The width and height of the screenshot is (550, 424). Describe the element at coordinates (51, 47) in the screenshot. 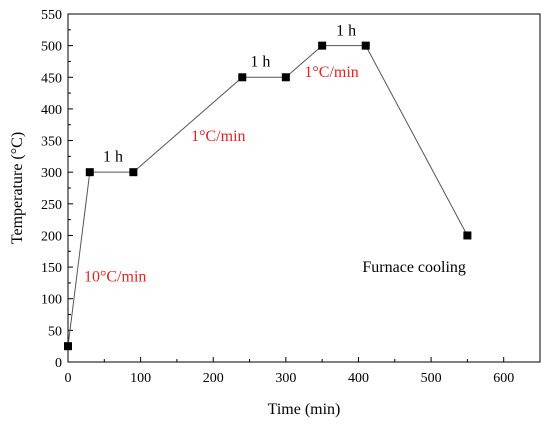

I see `y-tick-label: 500` at that location.